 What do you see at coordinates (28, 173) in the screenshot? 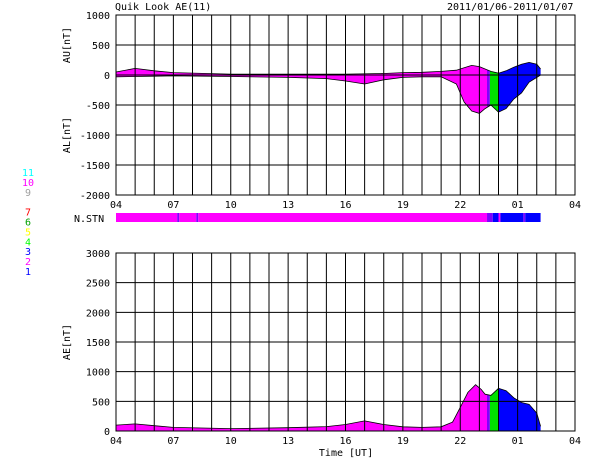
I see `legend-item-11: 11` at bounding box center [28, 173].